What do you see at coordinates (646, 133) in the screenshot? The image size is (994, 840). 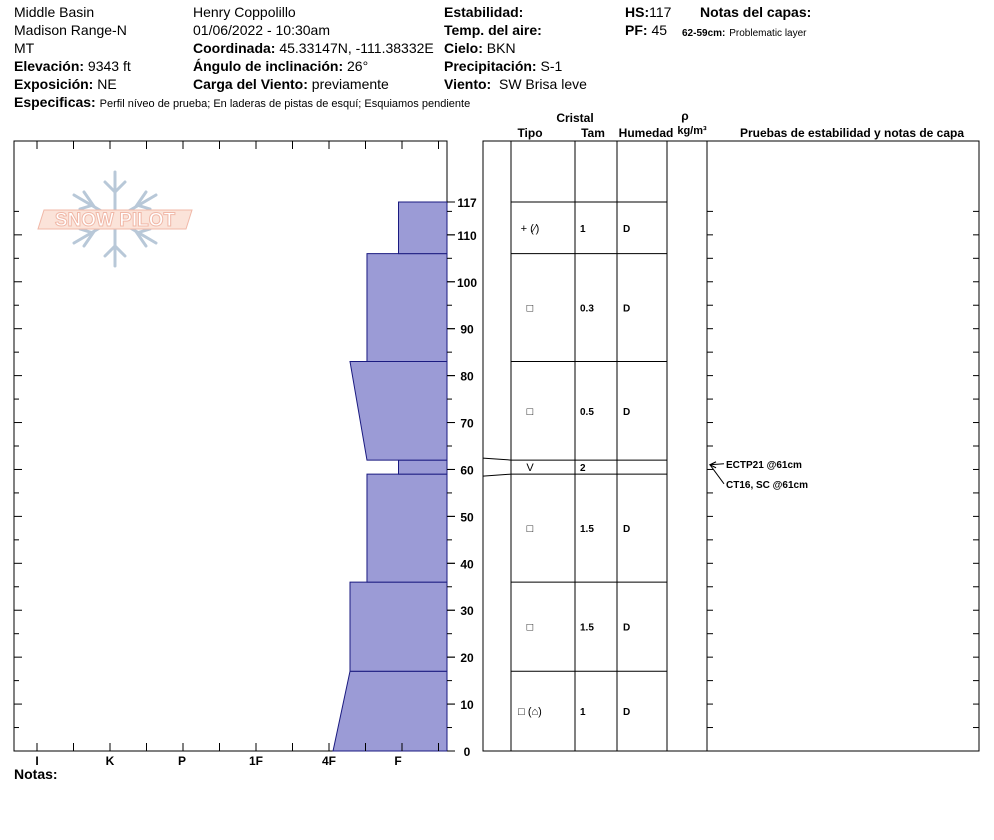 I see `moisture-header: Humedad` at bounding box center [646, 133].